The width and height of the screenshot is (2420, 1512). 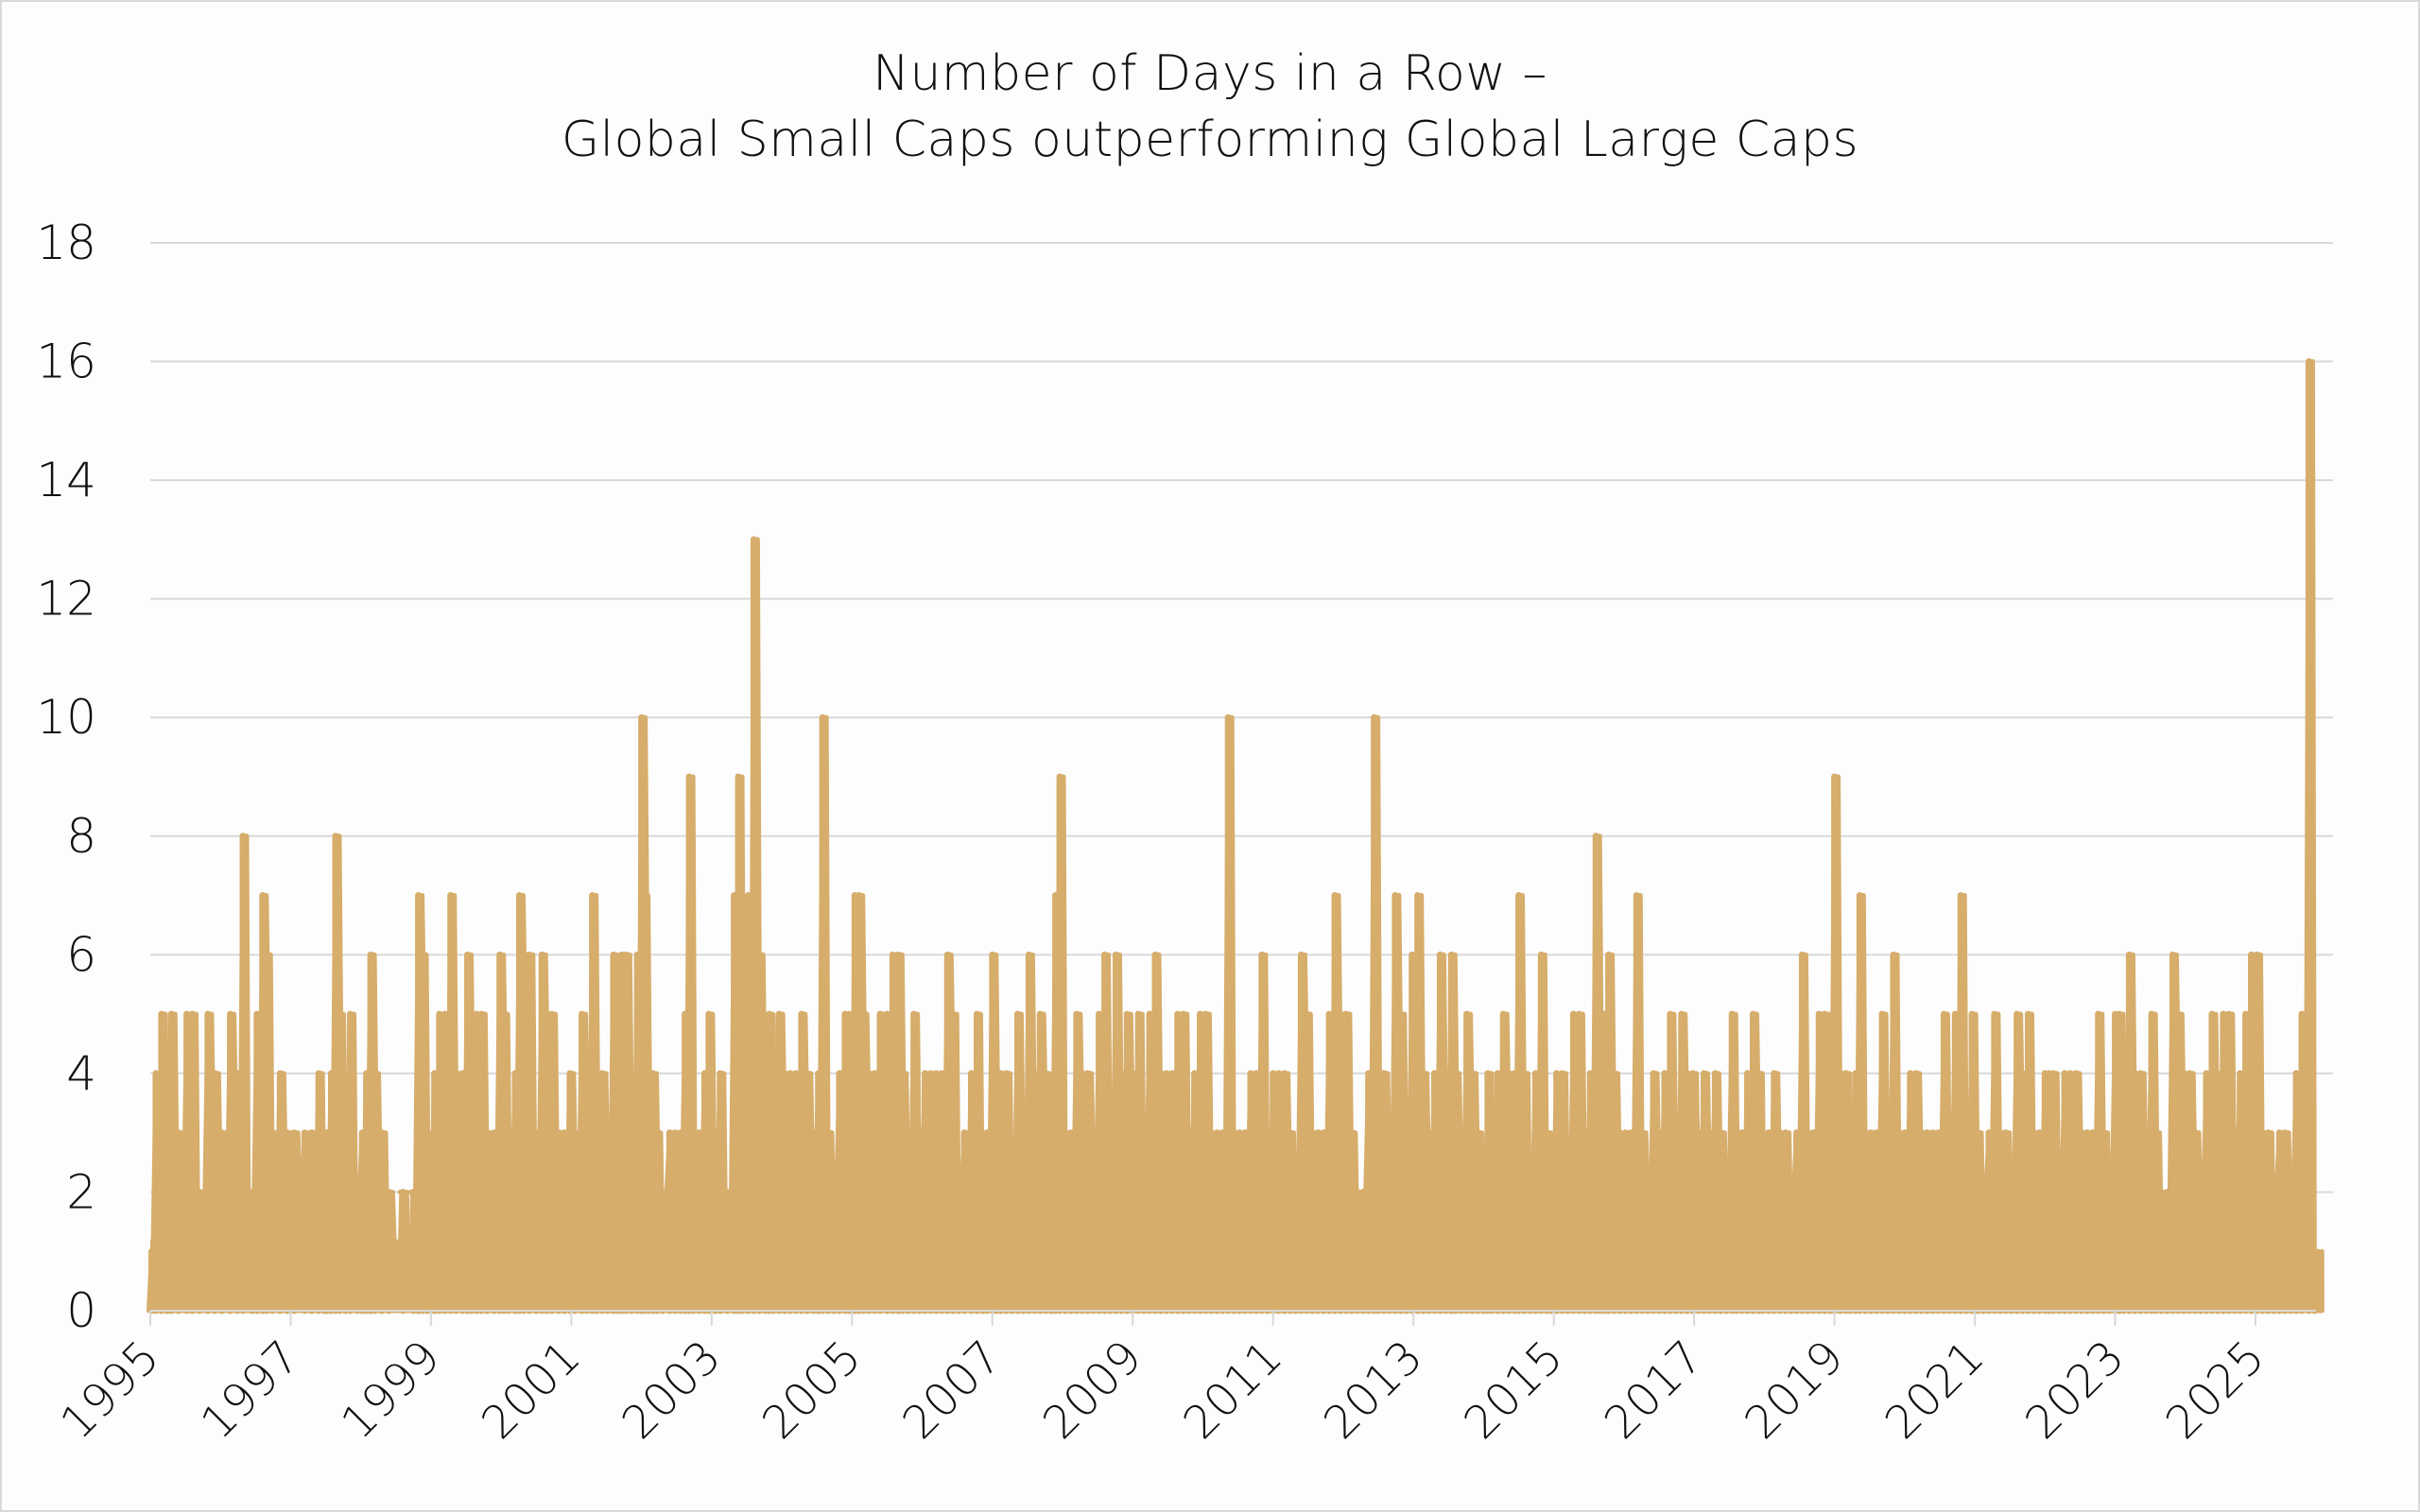 What do you see at coordinates (1936, 1390) in the screenshot?
I see `x-tick-label: 2021` at bounding box center [1936, 1390].